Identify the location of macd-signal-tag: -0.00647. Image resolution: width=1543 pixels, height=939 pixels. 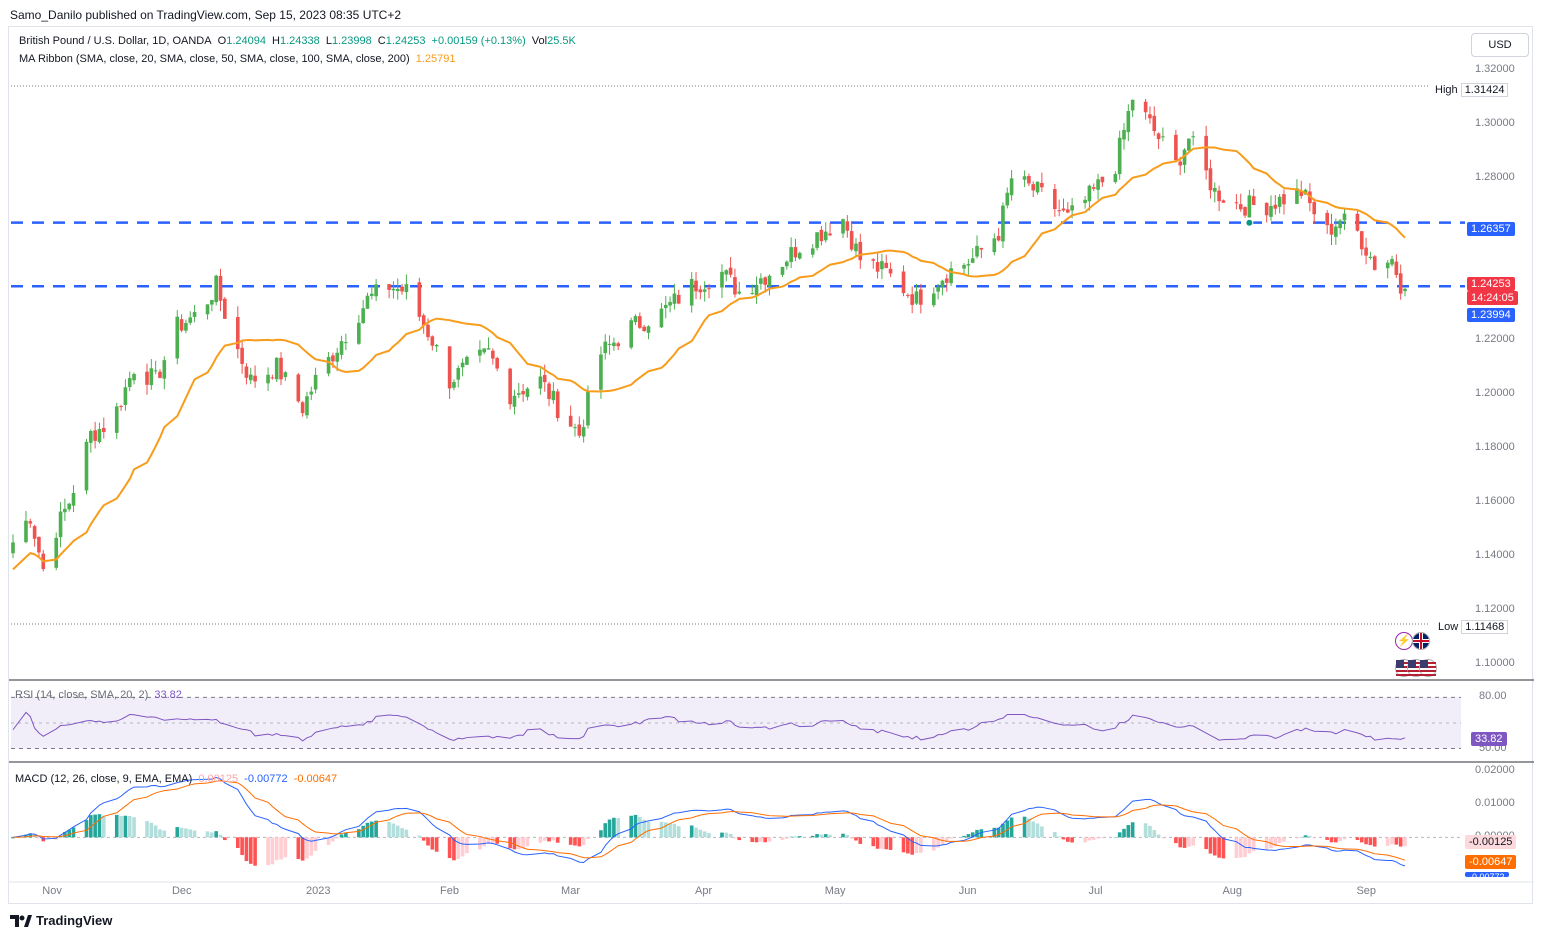
(1491, 862).